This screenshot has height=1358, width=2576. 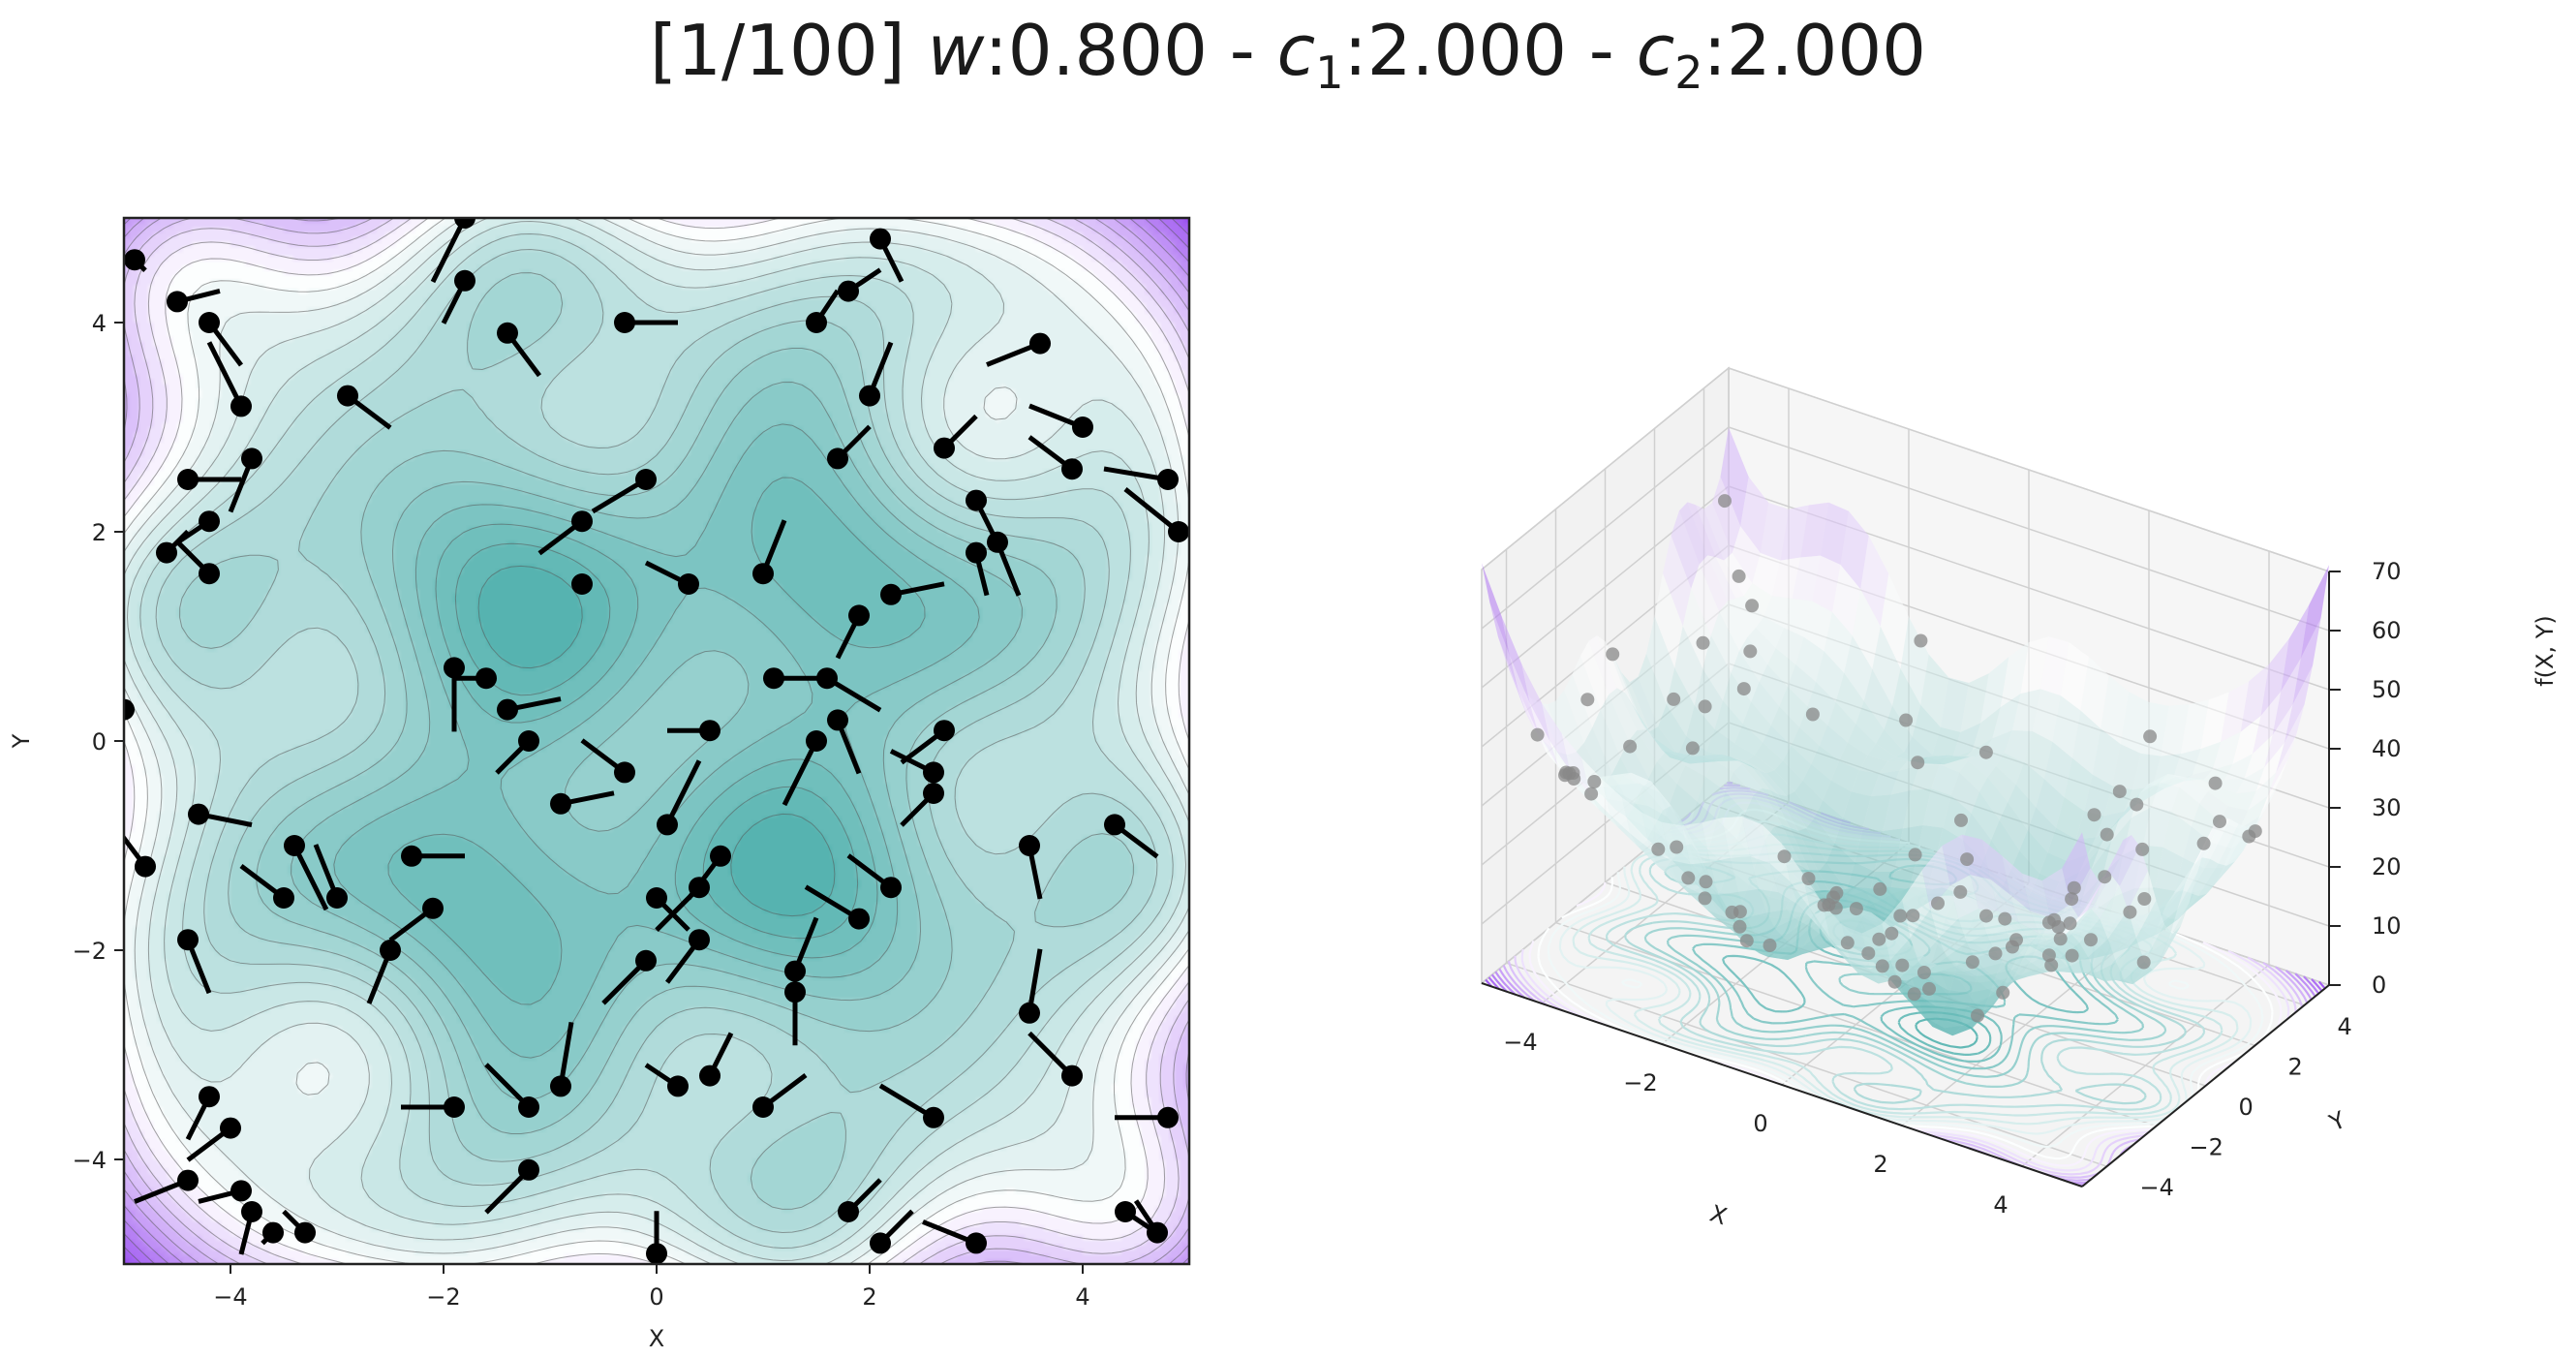 I want to click on x-tick-label: 0, so click(x=656, y=1297).